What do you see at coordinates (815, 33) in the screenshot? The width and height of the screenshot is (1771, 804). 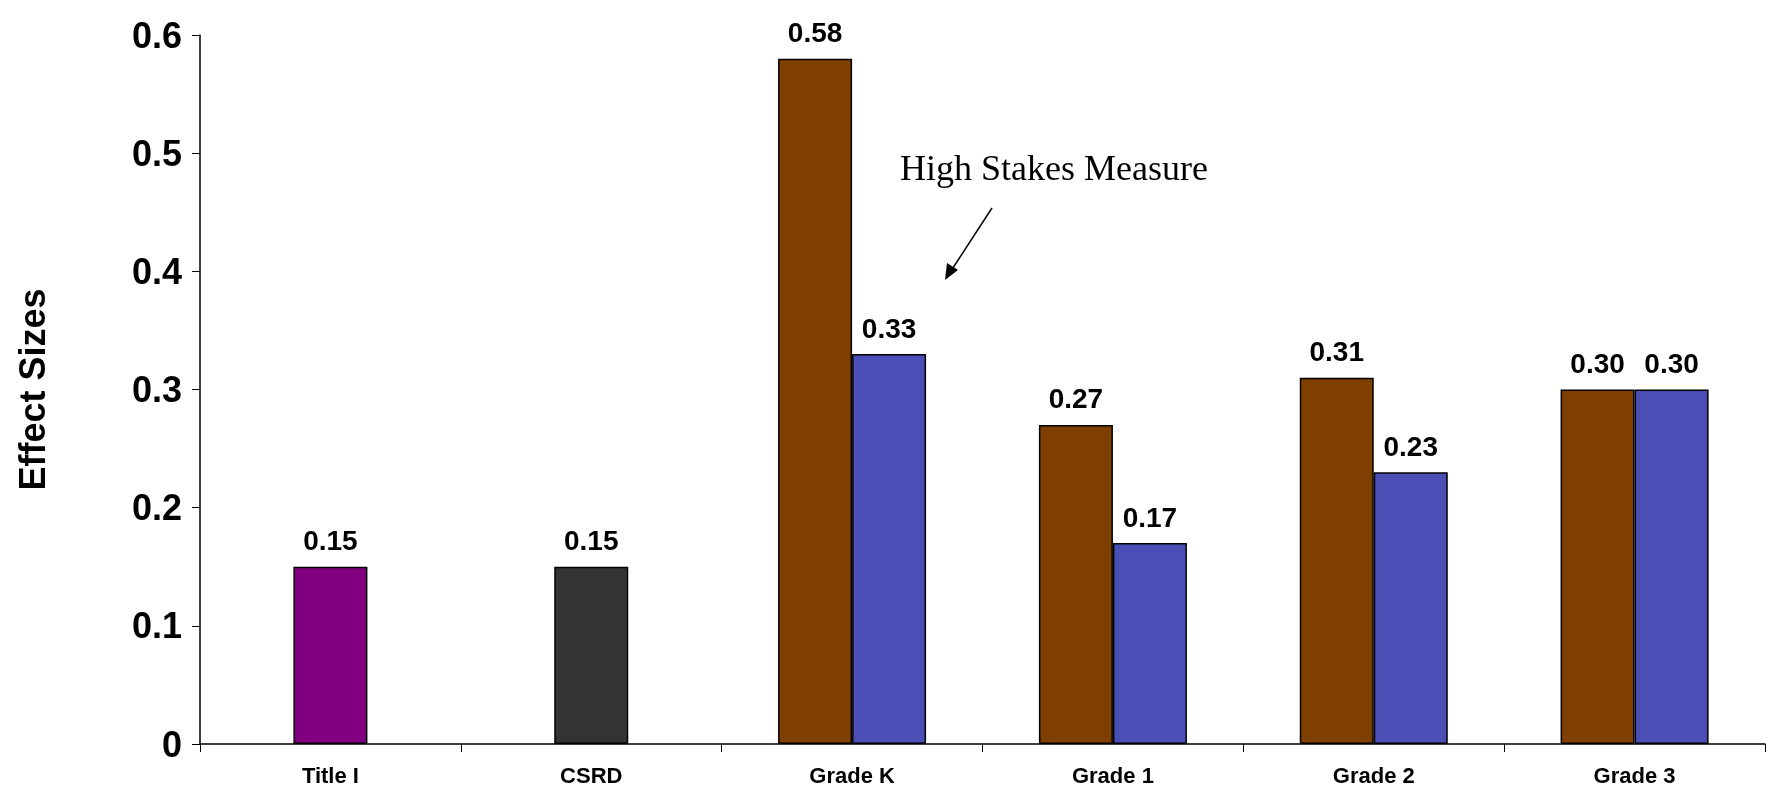 I see `data-label: 0.58` at bounding box center [815, 33].